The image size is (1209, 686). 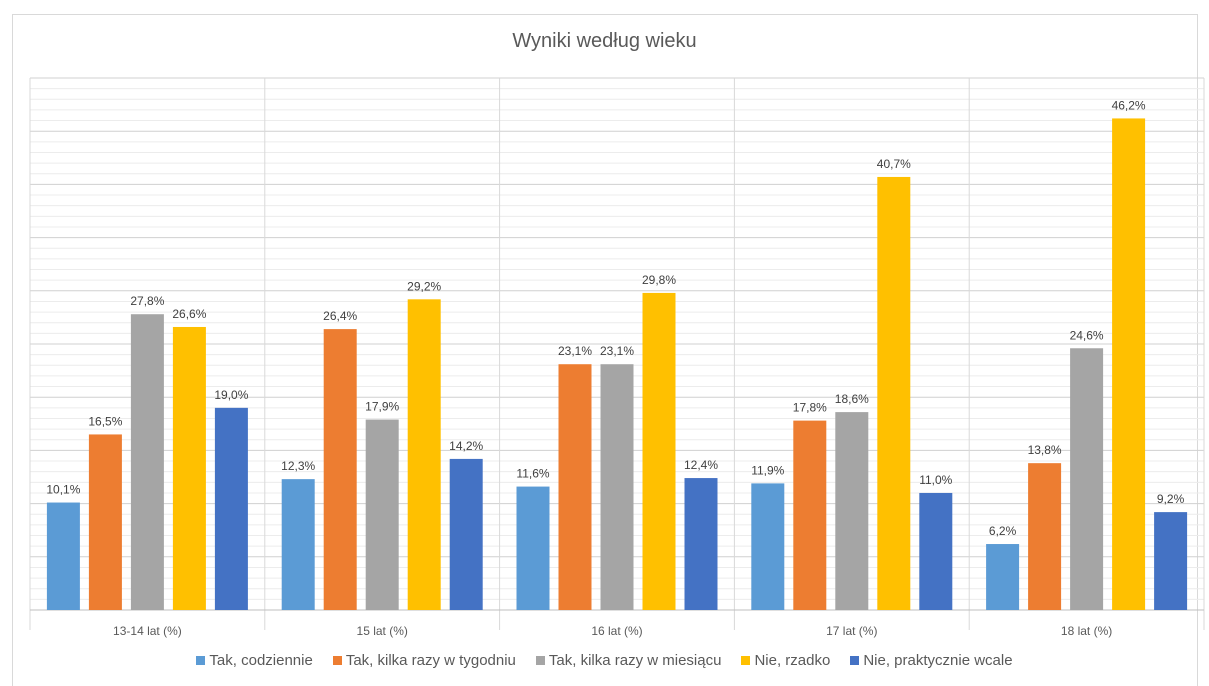 I want to click on legend-item: Tak, codziennie, so click(x=254, y=660).